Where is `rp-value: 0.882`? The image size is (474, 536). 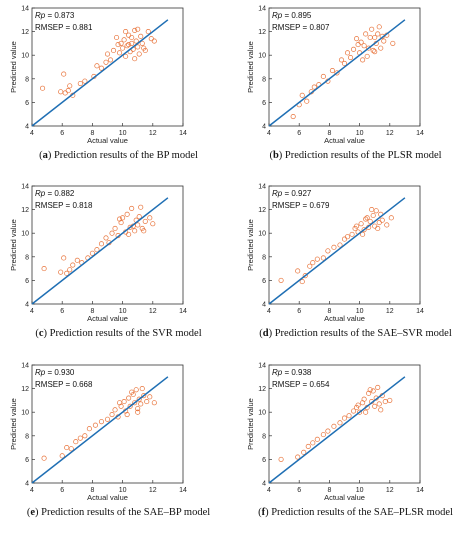
rp-value: 0.882 is located at coordinates (64, 193).